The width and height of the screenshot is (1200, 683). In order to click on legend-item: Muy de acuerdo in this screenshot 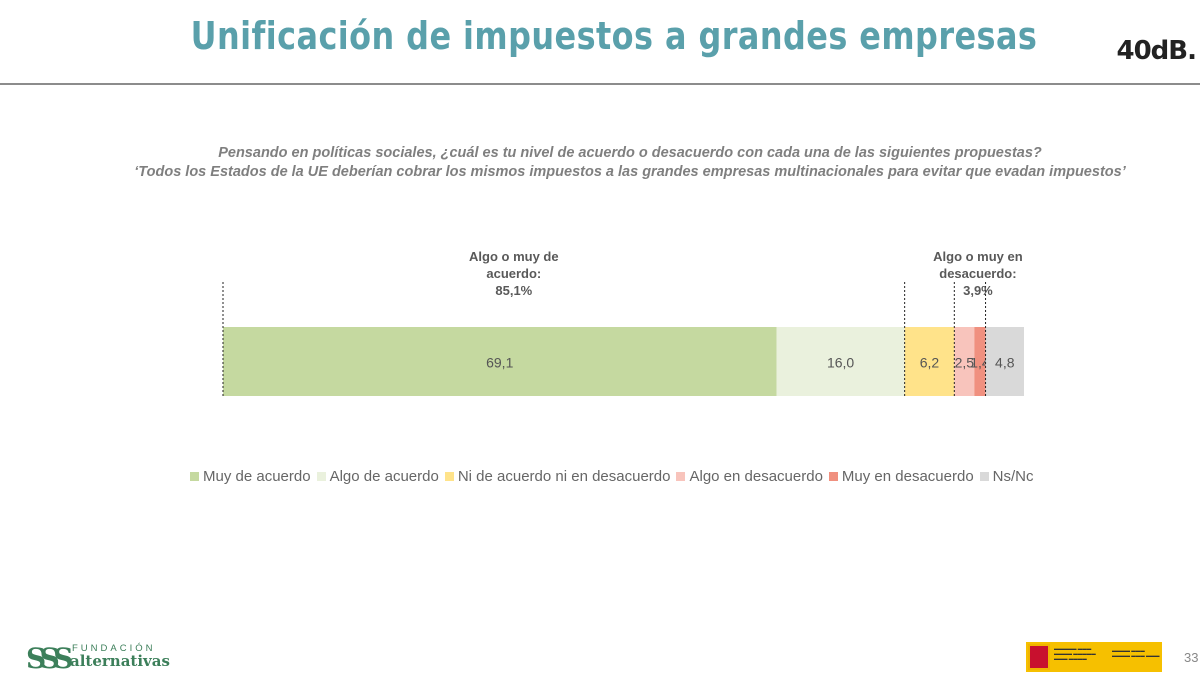, I will do `click(250, 476)`.